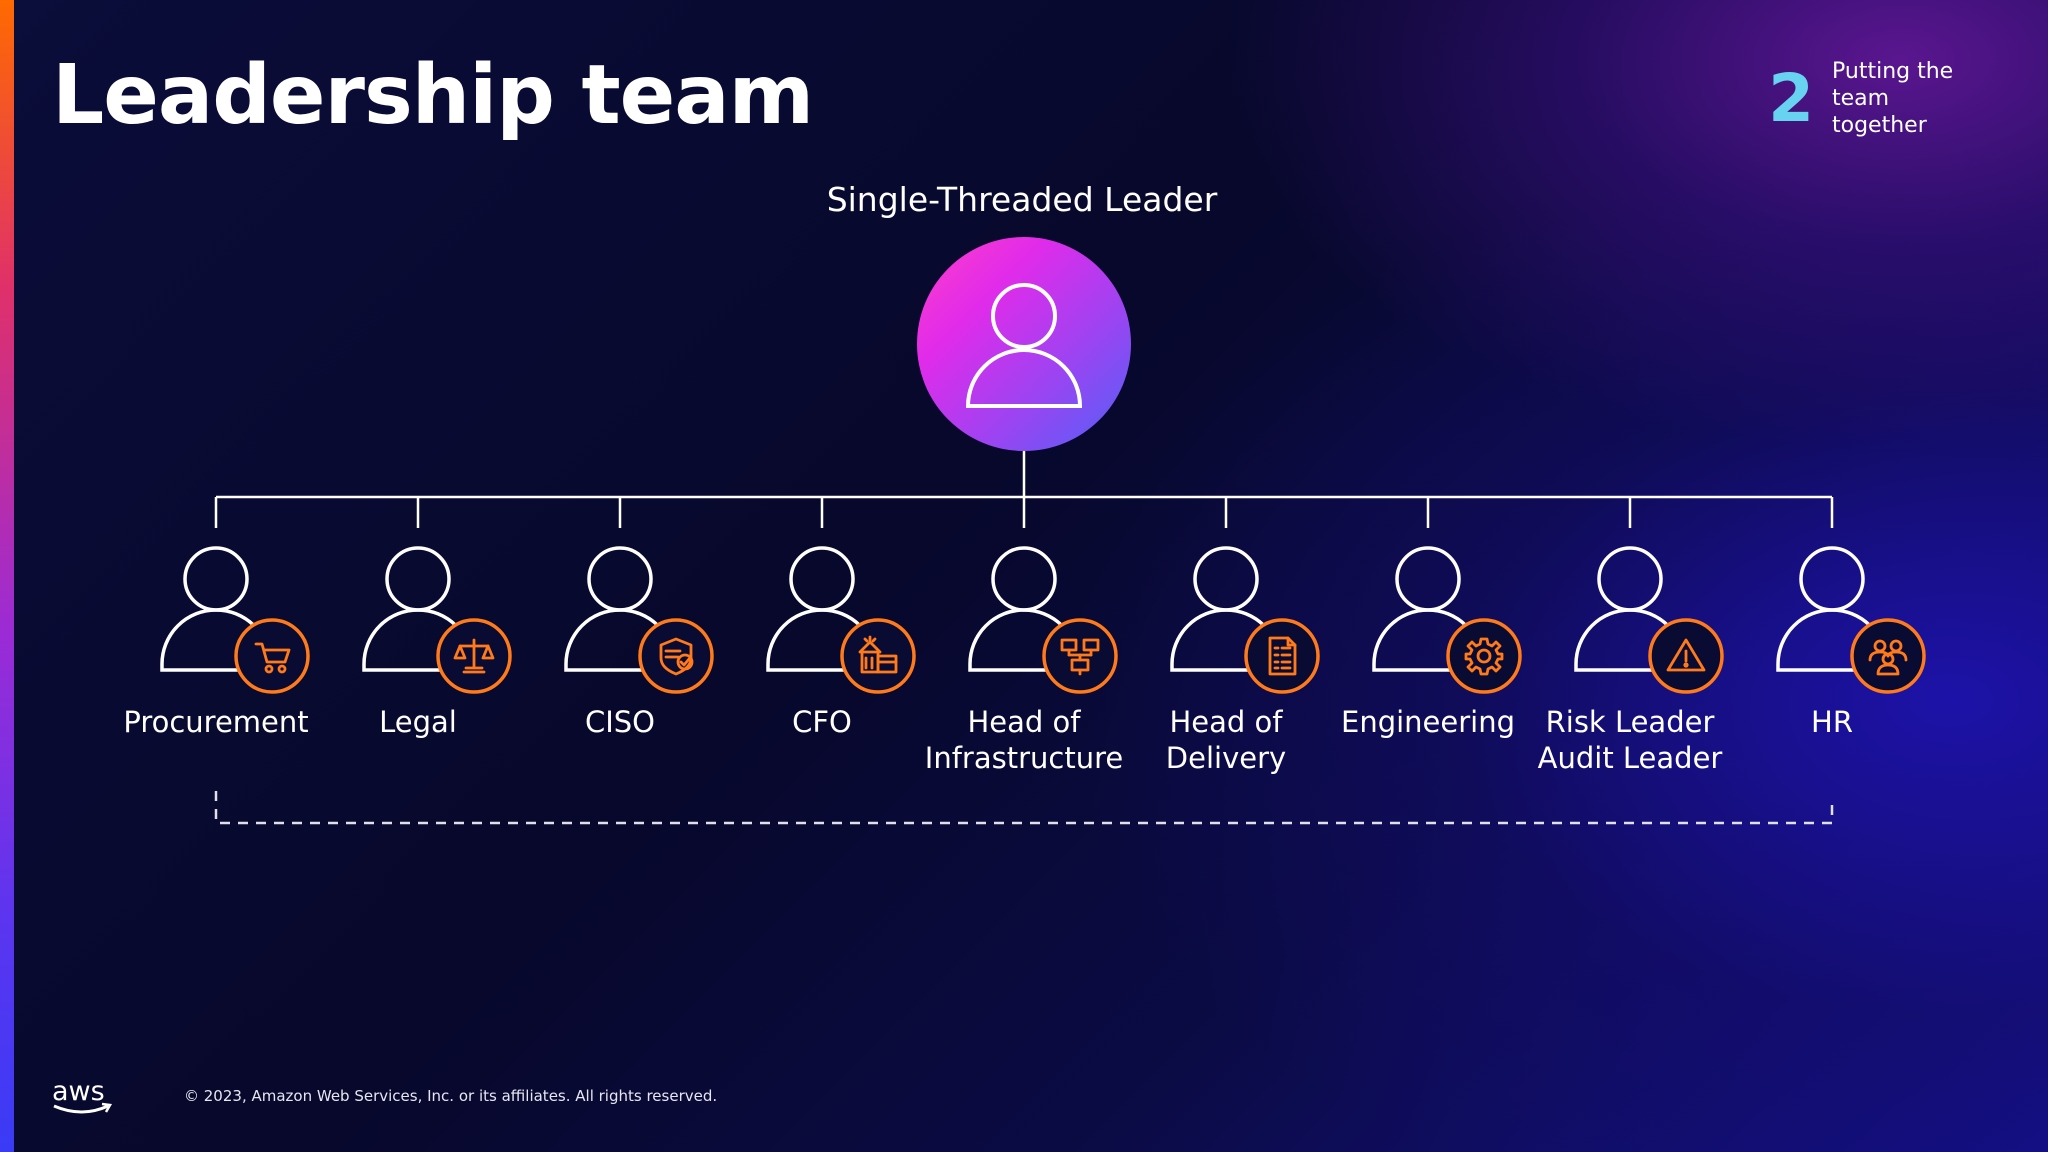  What do you see at coordinates (822, 722) in the screenshot?
I see `role-label: CFO` at bounding box center [822, 722].